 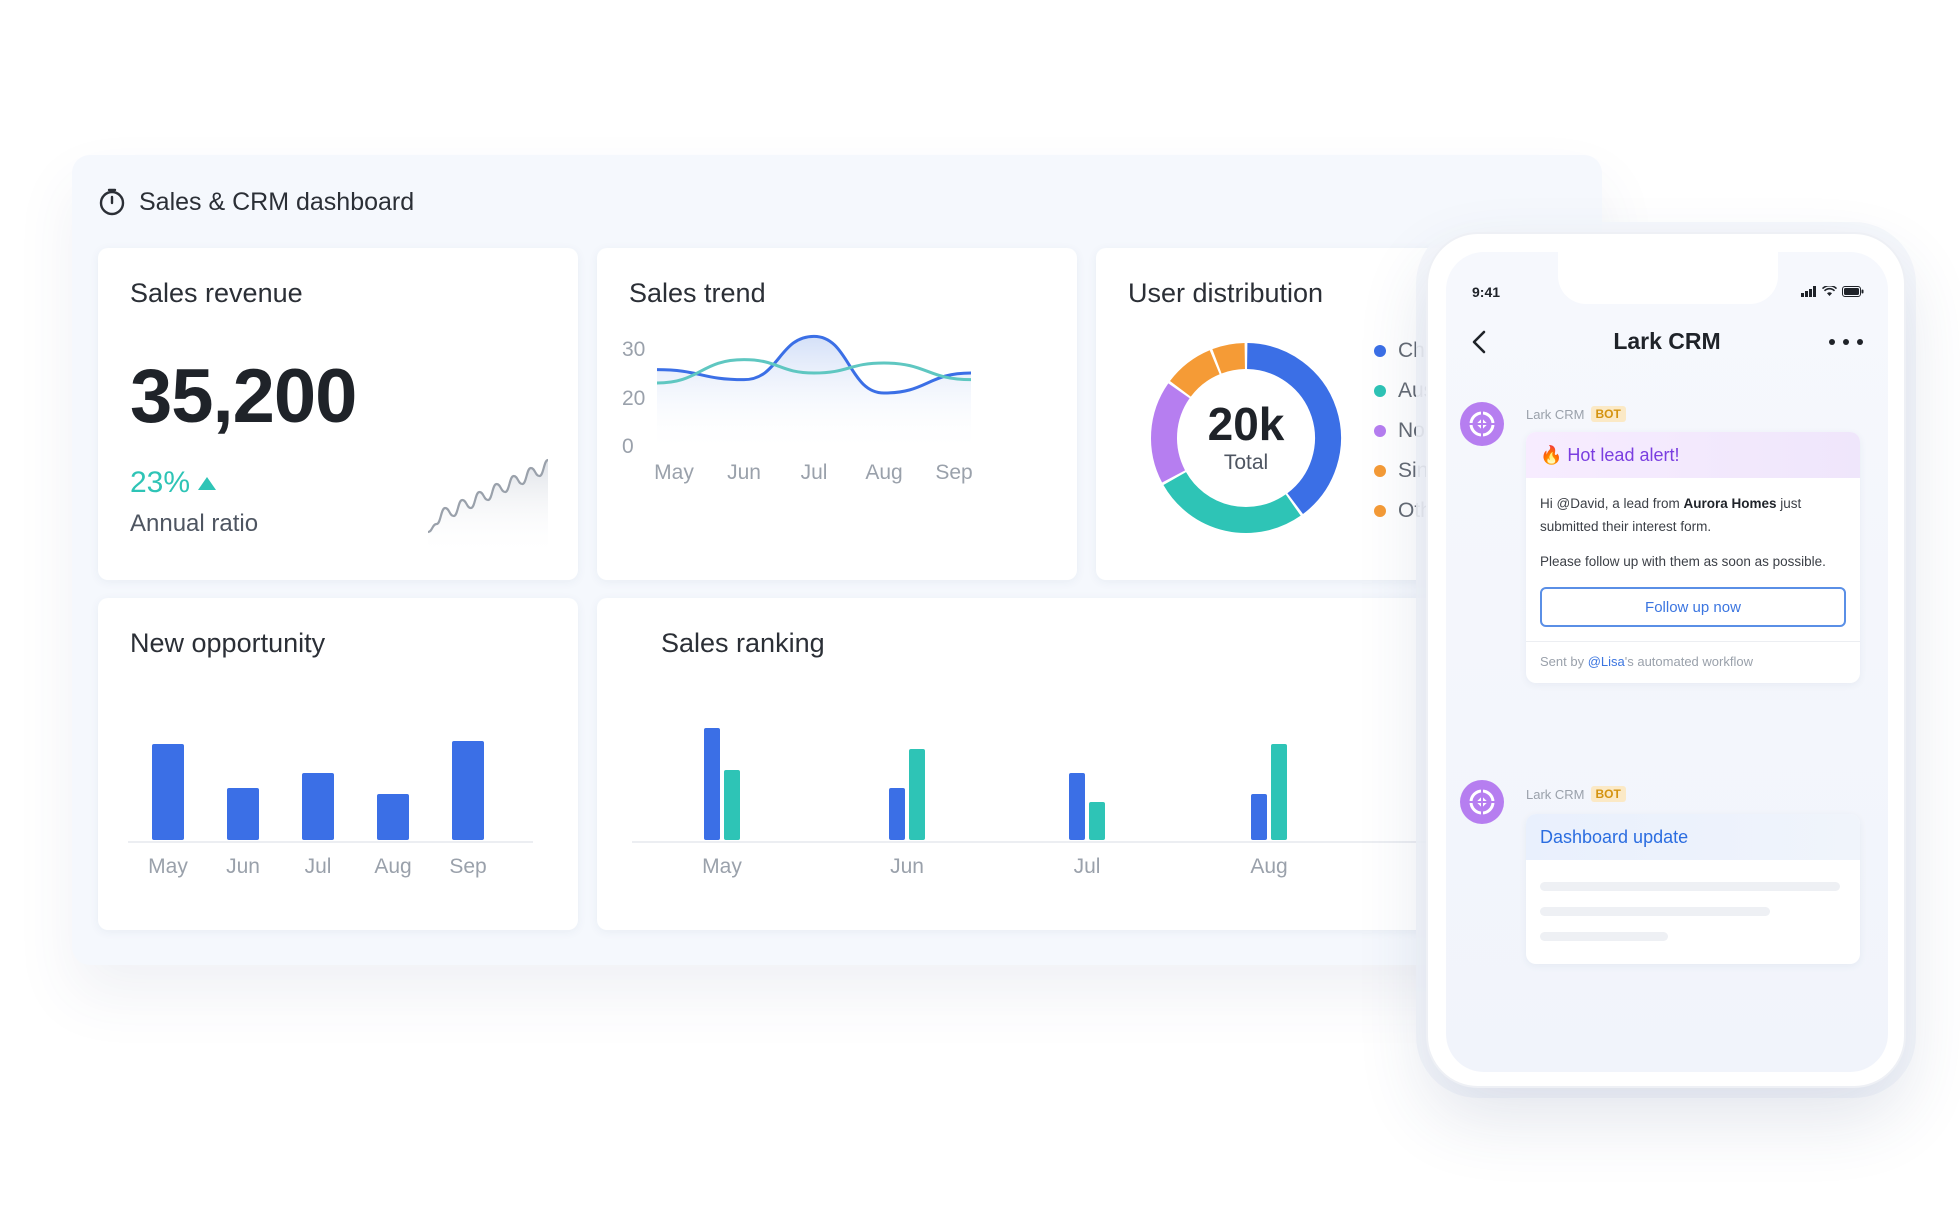 I want to click on dashboard-title: Sales & CRM dashboard, so click(x=277, y=201).